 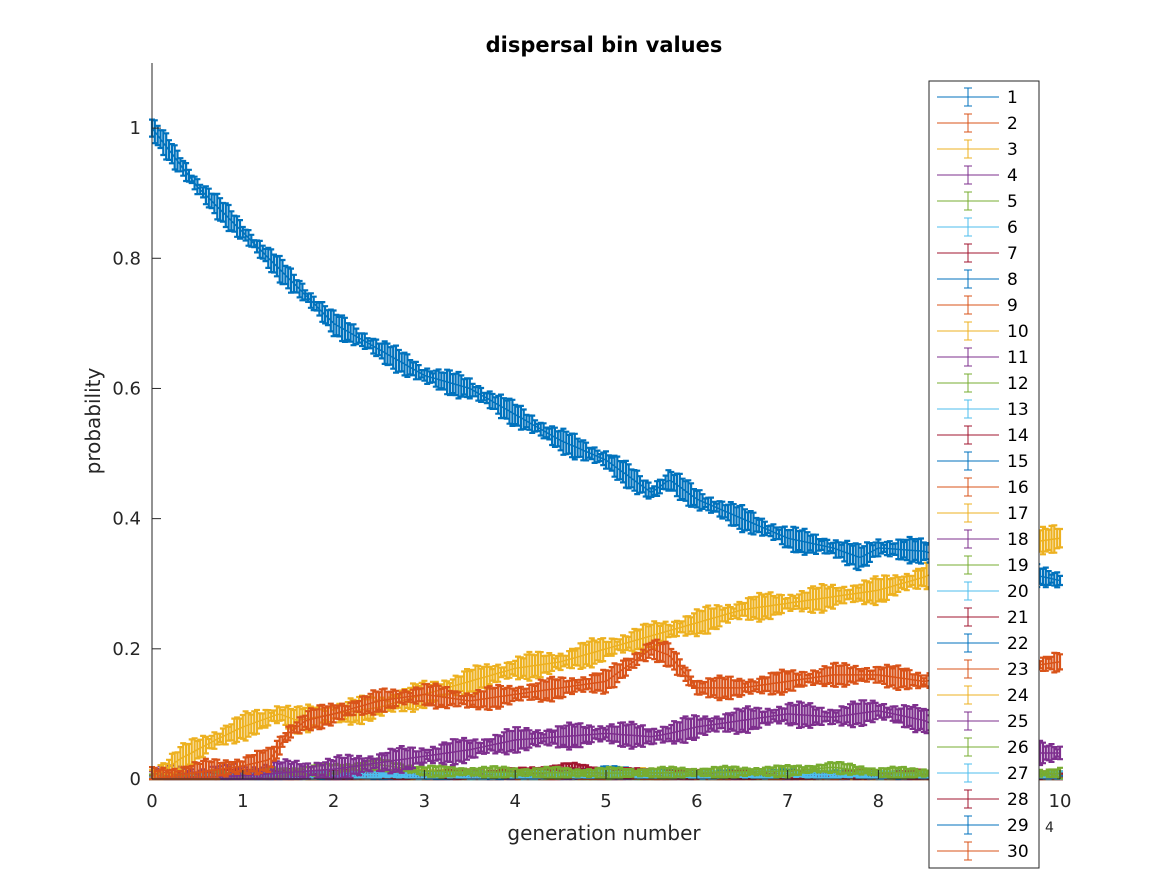 I want to click on x-tick-label: 5, so click(x=605, y=801).